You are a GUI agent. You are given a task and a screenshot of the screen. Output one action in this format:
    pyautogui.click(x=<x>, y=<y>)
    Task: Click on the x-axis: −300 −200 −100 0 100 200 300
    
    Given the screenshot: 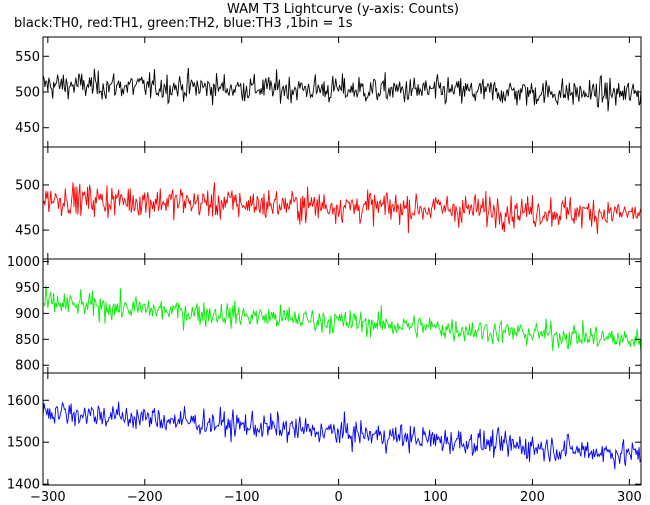 What is the action you would take?
    pyautogui.click(x=336, y=497)
    